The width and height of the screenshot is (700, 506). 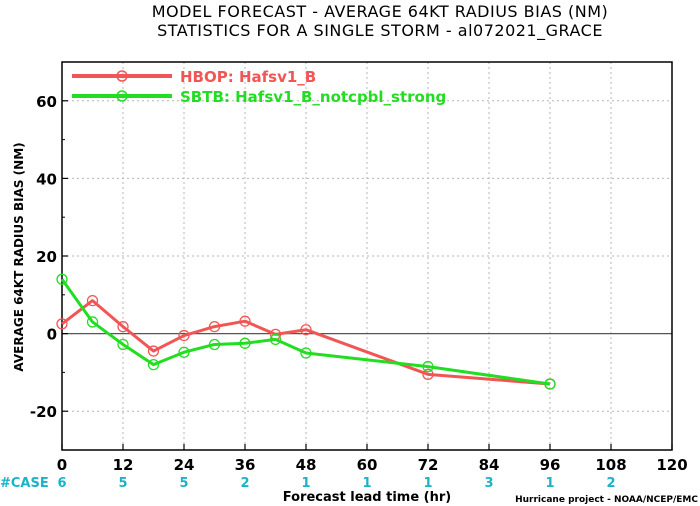 I want to click on y-tick-label: 0, so click(x=52, y=335).